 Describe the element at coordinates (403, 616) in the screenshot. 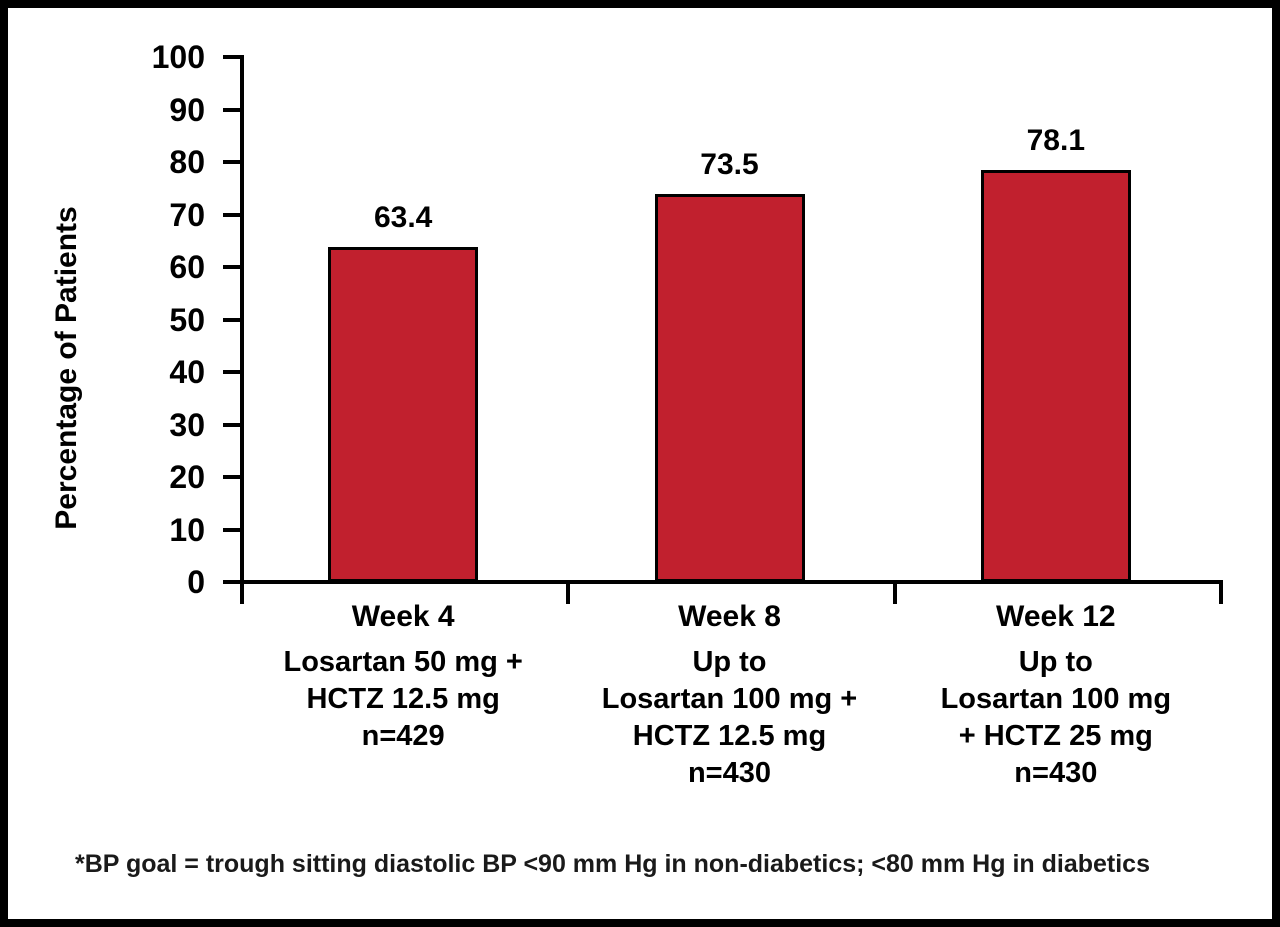

I see `x-category-label: Week 4` at that location.